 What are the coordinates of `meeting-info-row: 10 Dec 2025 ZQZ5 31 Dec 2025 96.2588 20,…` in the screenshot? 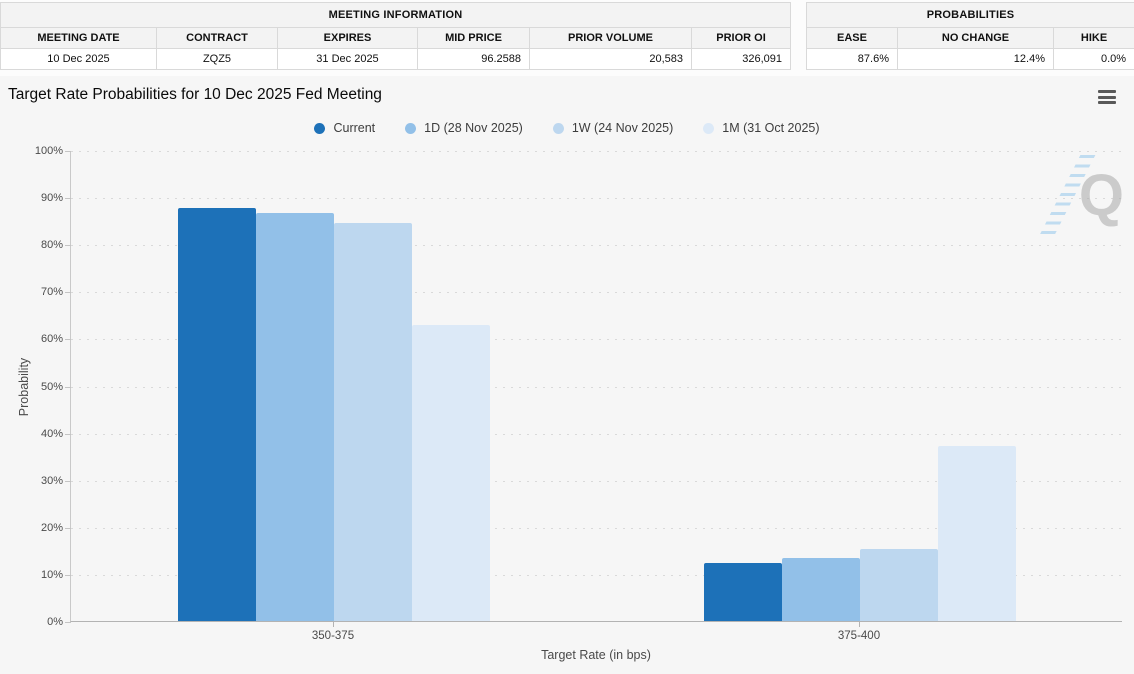 It's located at (396, 59).